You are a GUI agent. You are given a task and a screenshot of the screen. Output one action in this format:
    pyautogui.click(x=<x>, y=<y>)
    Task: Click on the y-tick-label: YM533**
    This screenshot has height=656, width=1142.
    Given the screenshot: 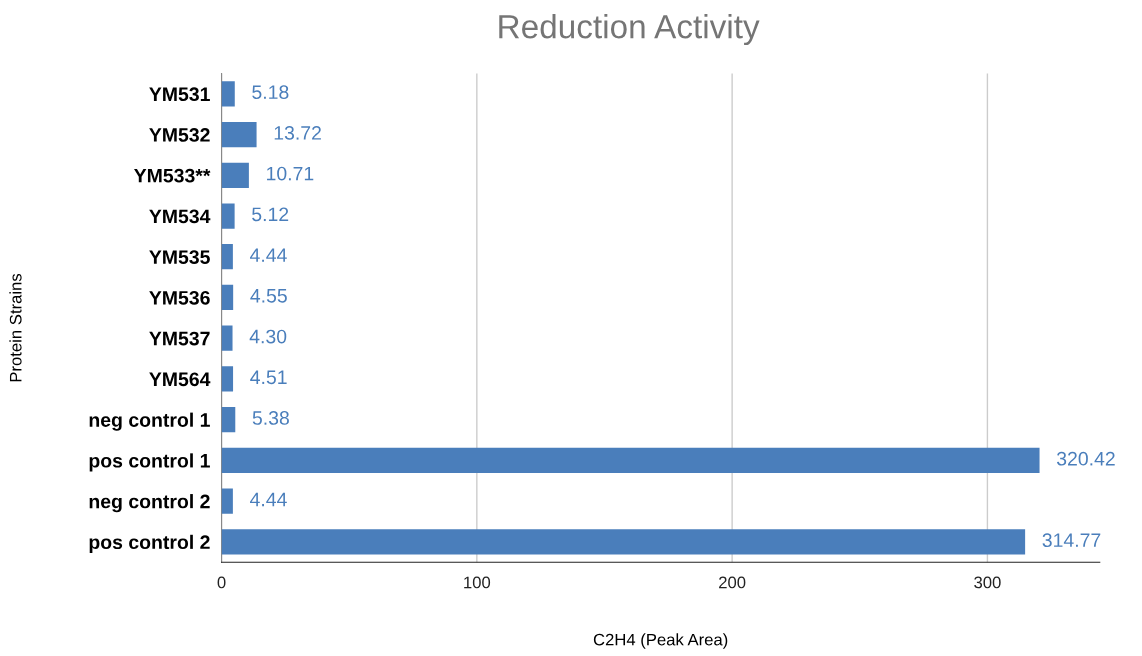 What is the action you would take?
    pyautogui.click(x=172, y=175)
    